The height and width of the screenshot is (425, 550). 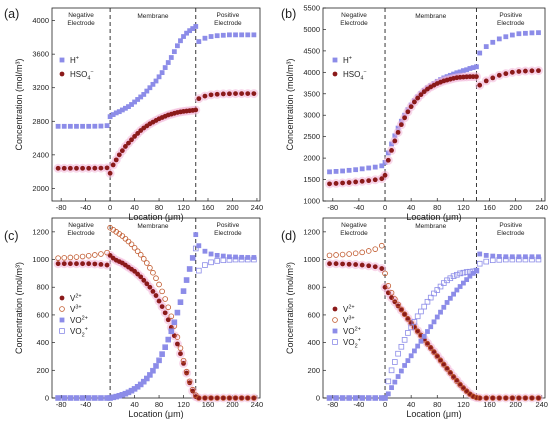 I want to click on y-tick-label: 1000, so click(x=311, y=259).